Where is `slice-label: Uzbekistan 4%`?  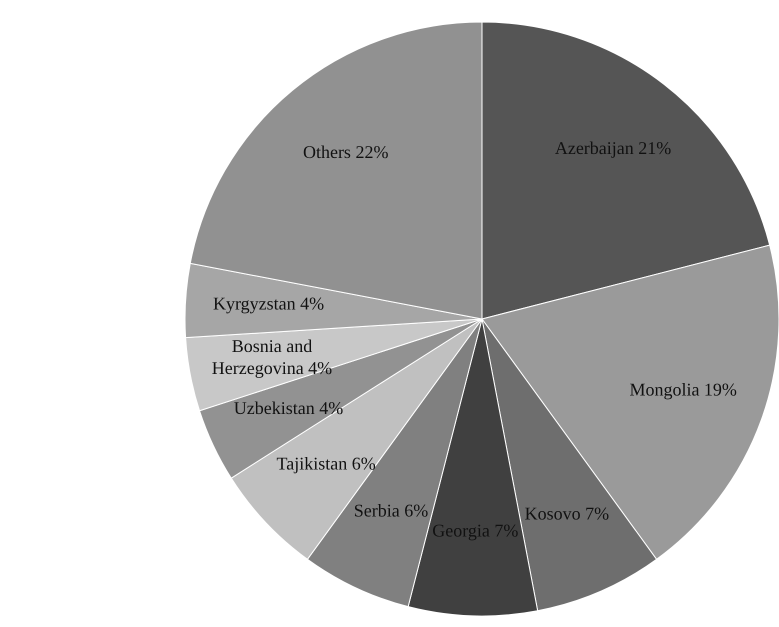 slice-label: Uzbekistan 4% is located at coordinates (289, 408).